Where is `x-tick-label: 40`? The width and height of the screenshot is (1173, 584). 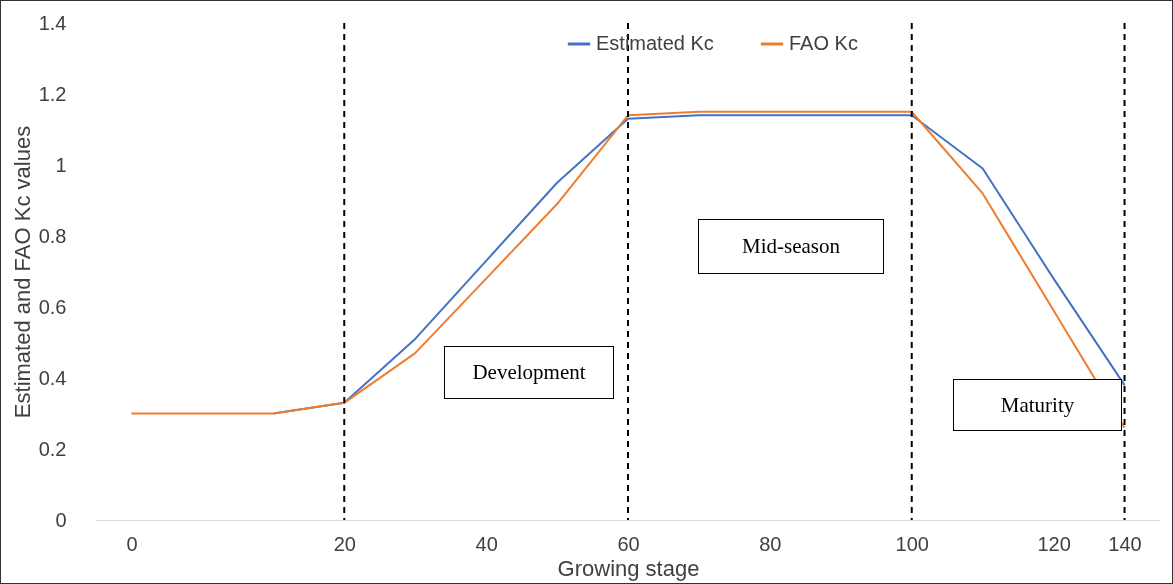 x-tick-label: 40 is located at coordinates (486, 543).